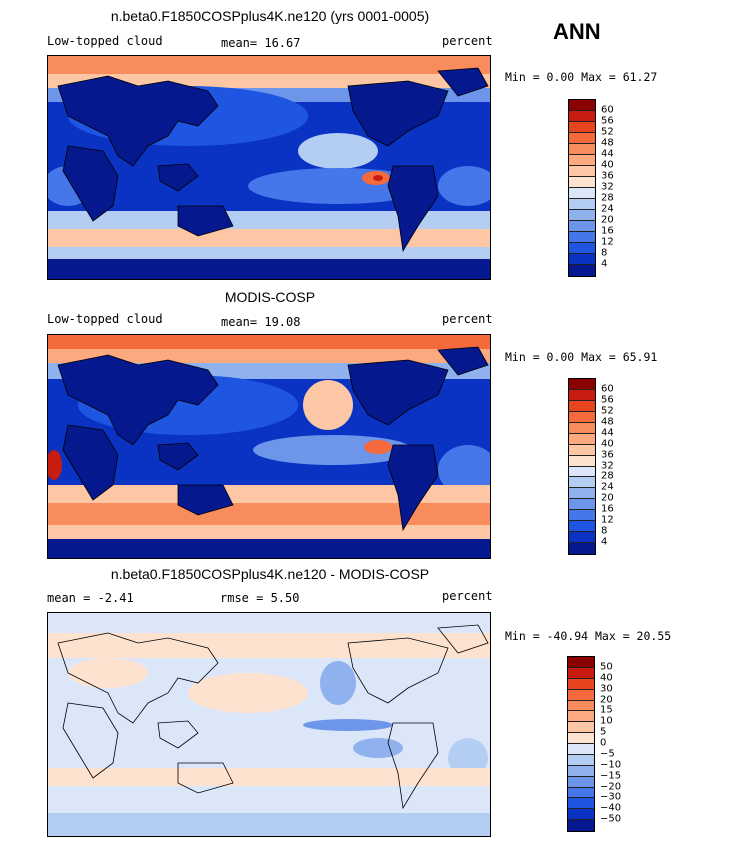 The height and width of the screenshot is (846, 733). What do you see at coordinates (611, 797) in the screenshot?
I see `panel-3-tick: −30` at bounding box center [611, 797].